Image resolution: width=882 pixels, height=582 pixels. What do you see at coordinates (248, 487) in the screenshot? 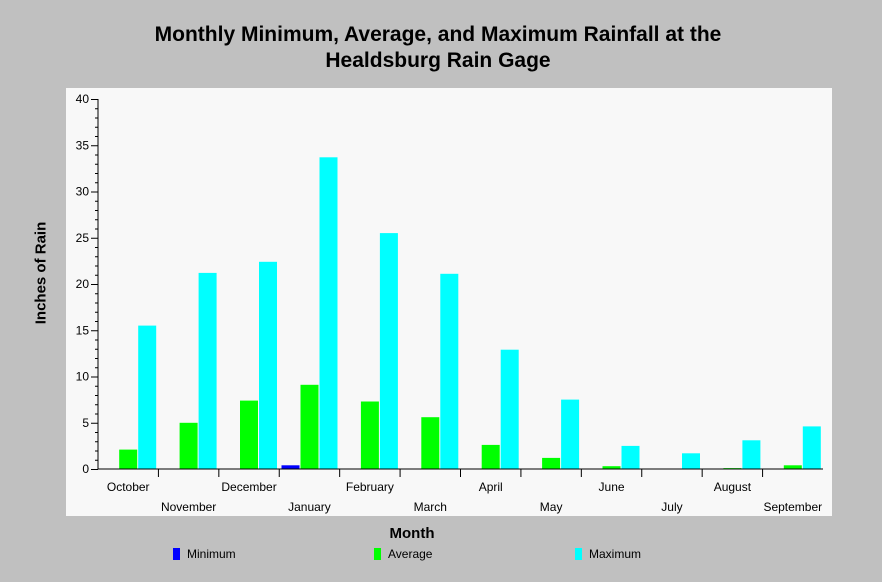
I see `x-tick-label: December` at bounding box center [248, 487].